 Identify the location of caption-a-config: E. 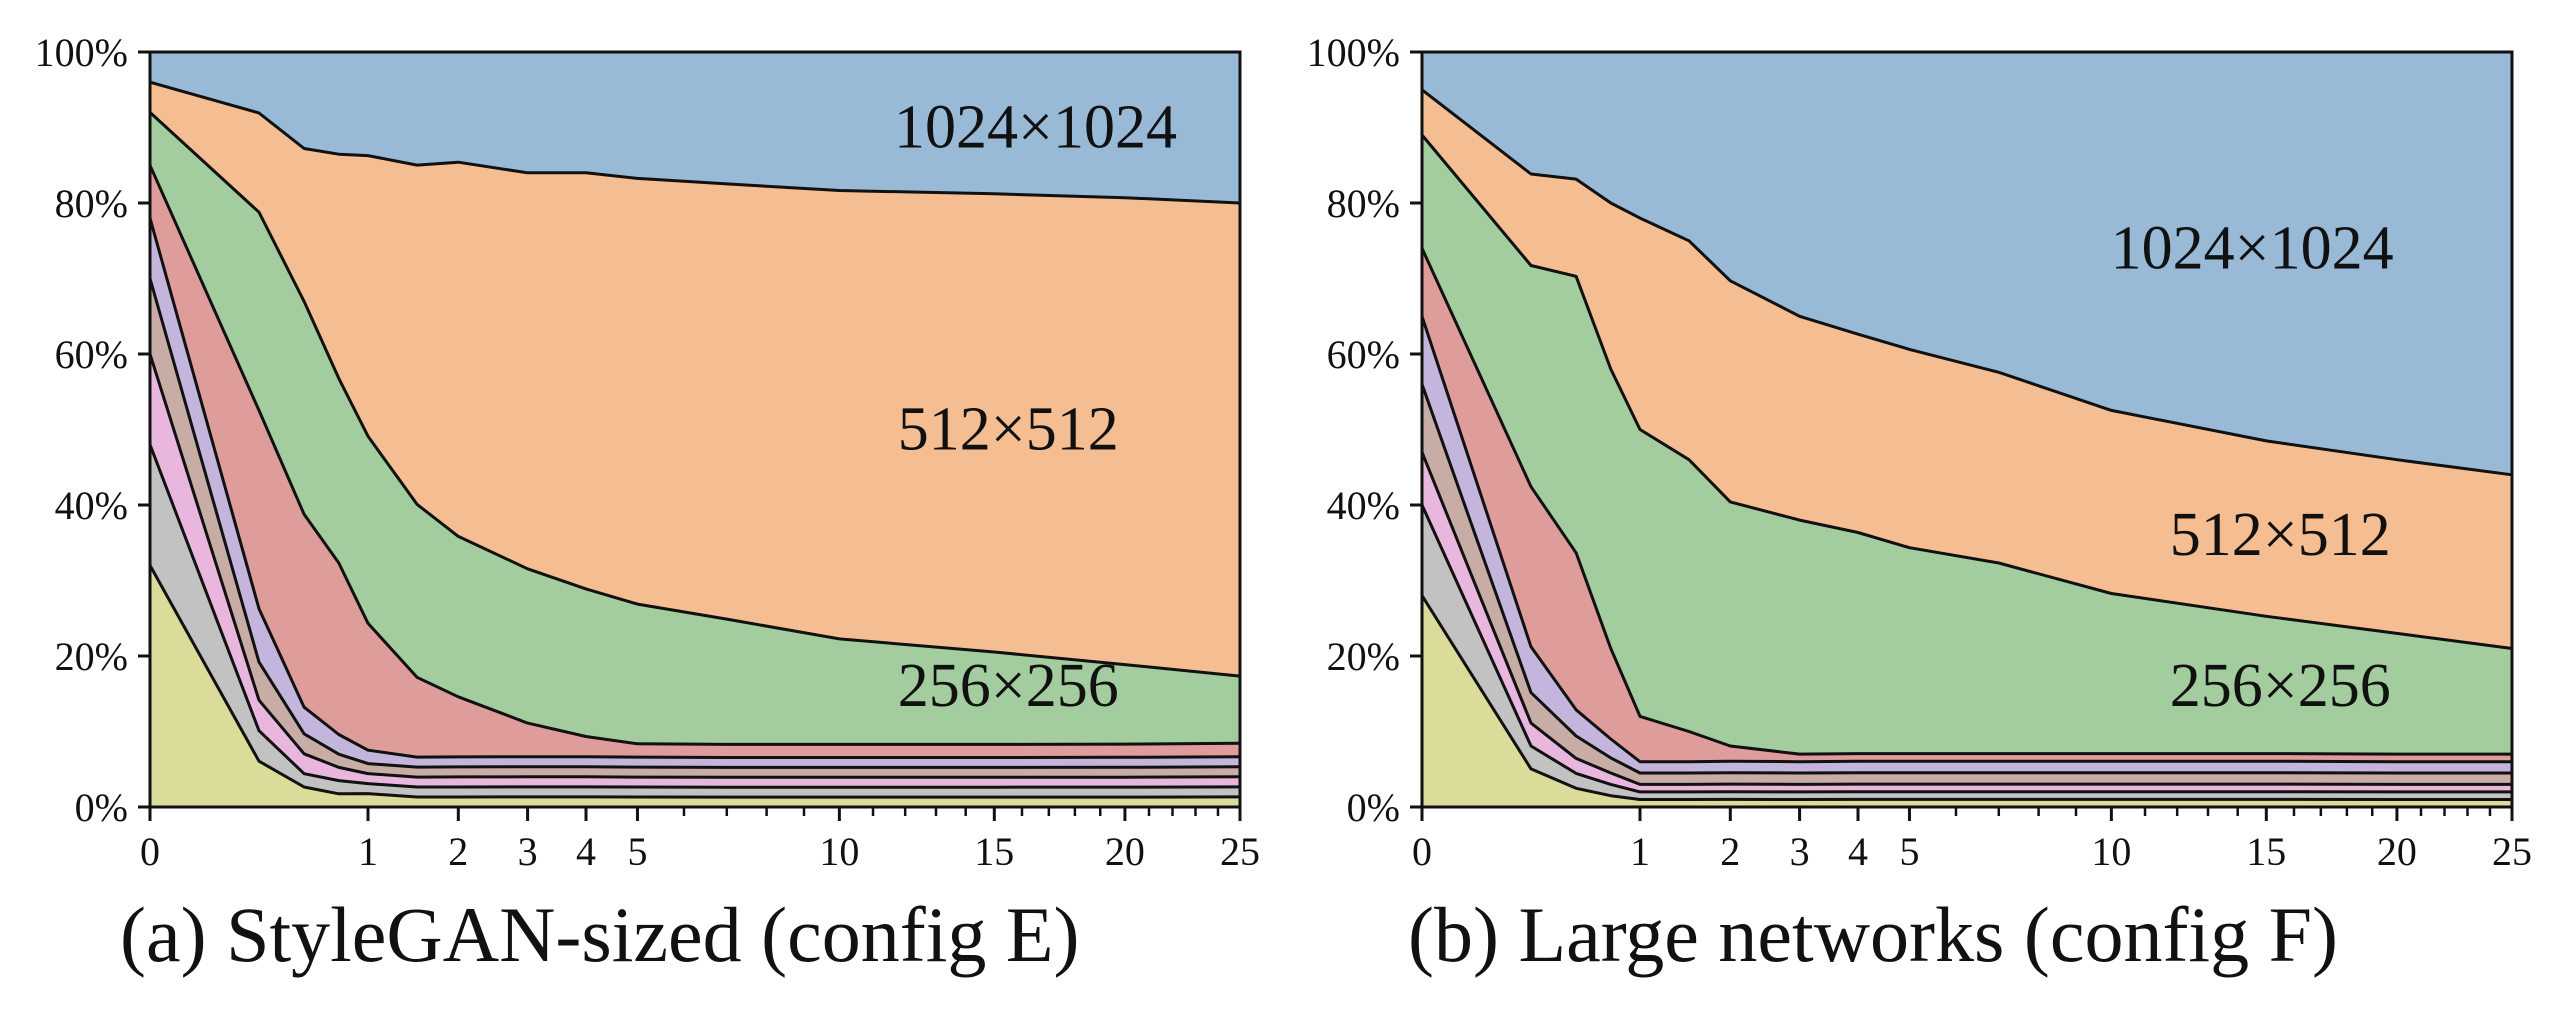
(1029, 934).